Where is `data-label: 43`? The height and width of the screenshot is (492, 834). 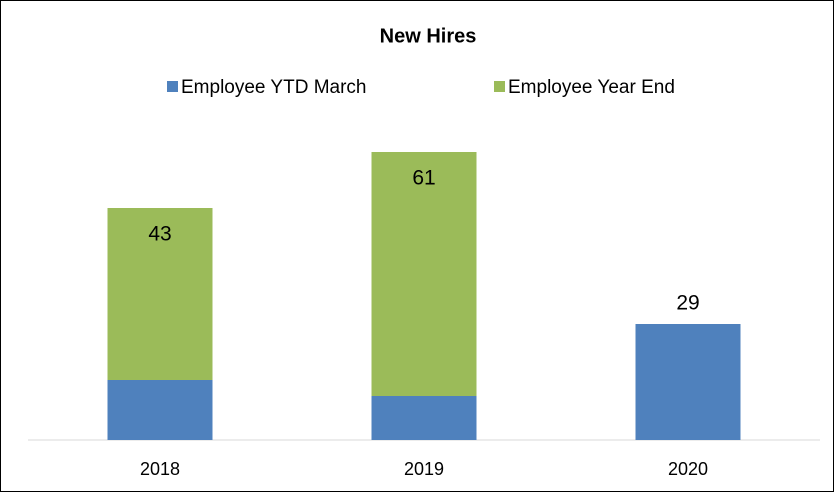 data-label: 43 is located at coordinates (159, 234).